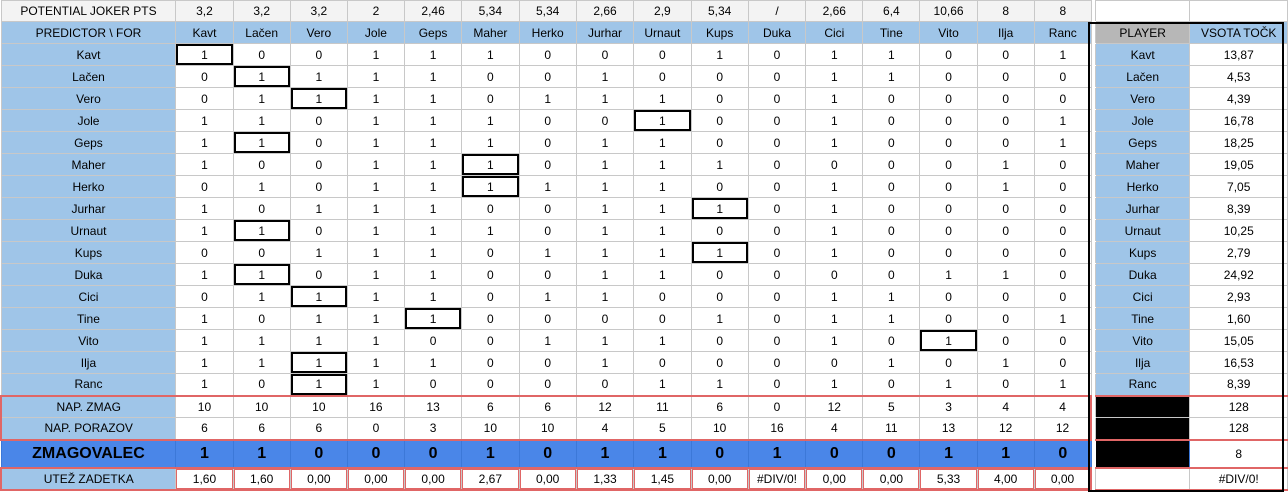 This screenshot has height=492, width=1288. What do you see at coordinates (891, 406) in the screenshot?
I see `nap-zmag-cell: 5` at bounding box center [891, 406].